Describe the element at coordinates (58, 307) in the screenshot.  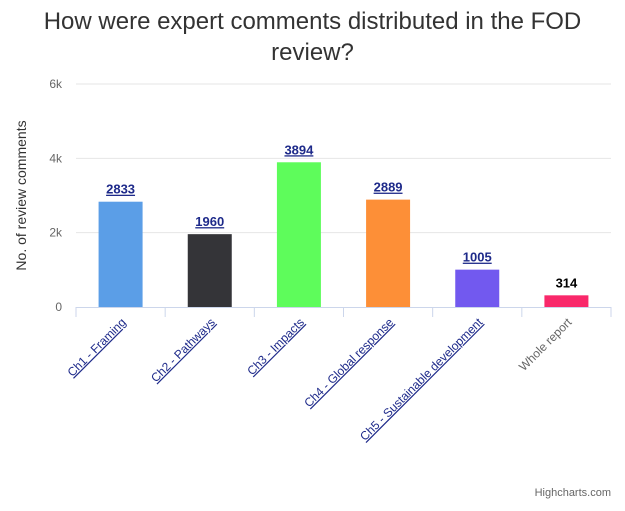
I see `y-tick-label: 0` at that location.